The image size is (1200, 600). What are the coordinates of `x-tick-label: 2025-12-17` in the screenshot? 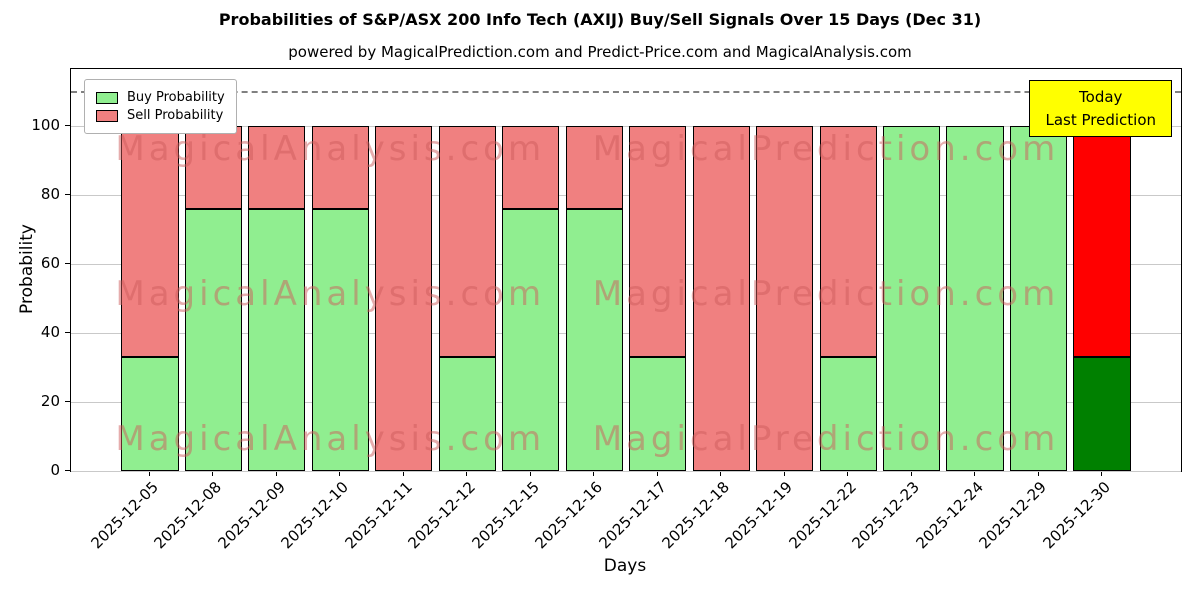 It's located at (632, 515).